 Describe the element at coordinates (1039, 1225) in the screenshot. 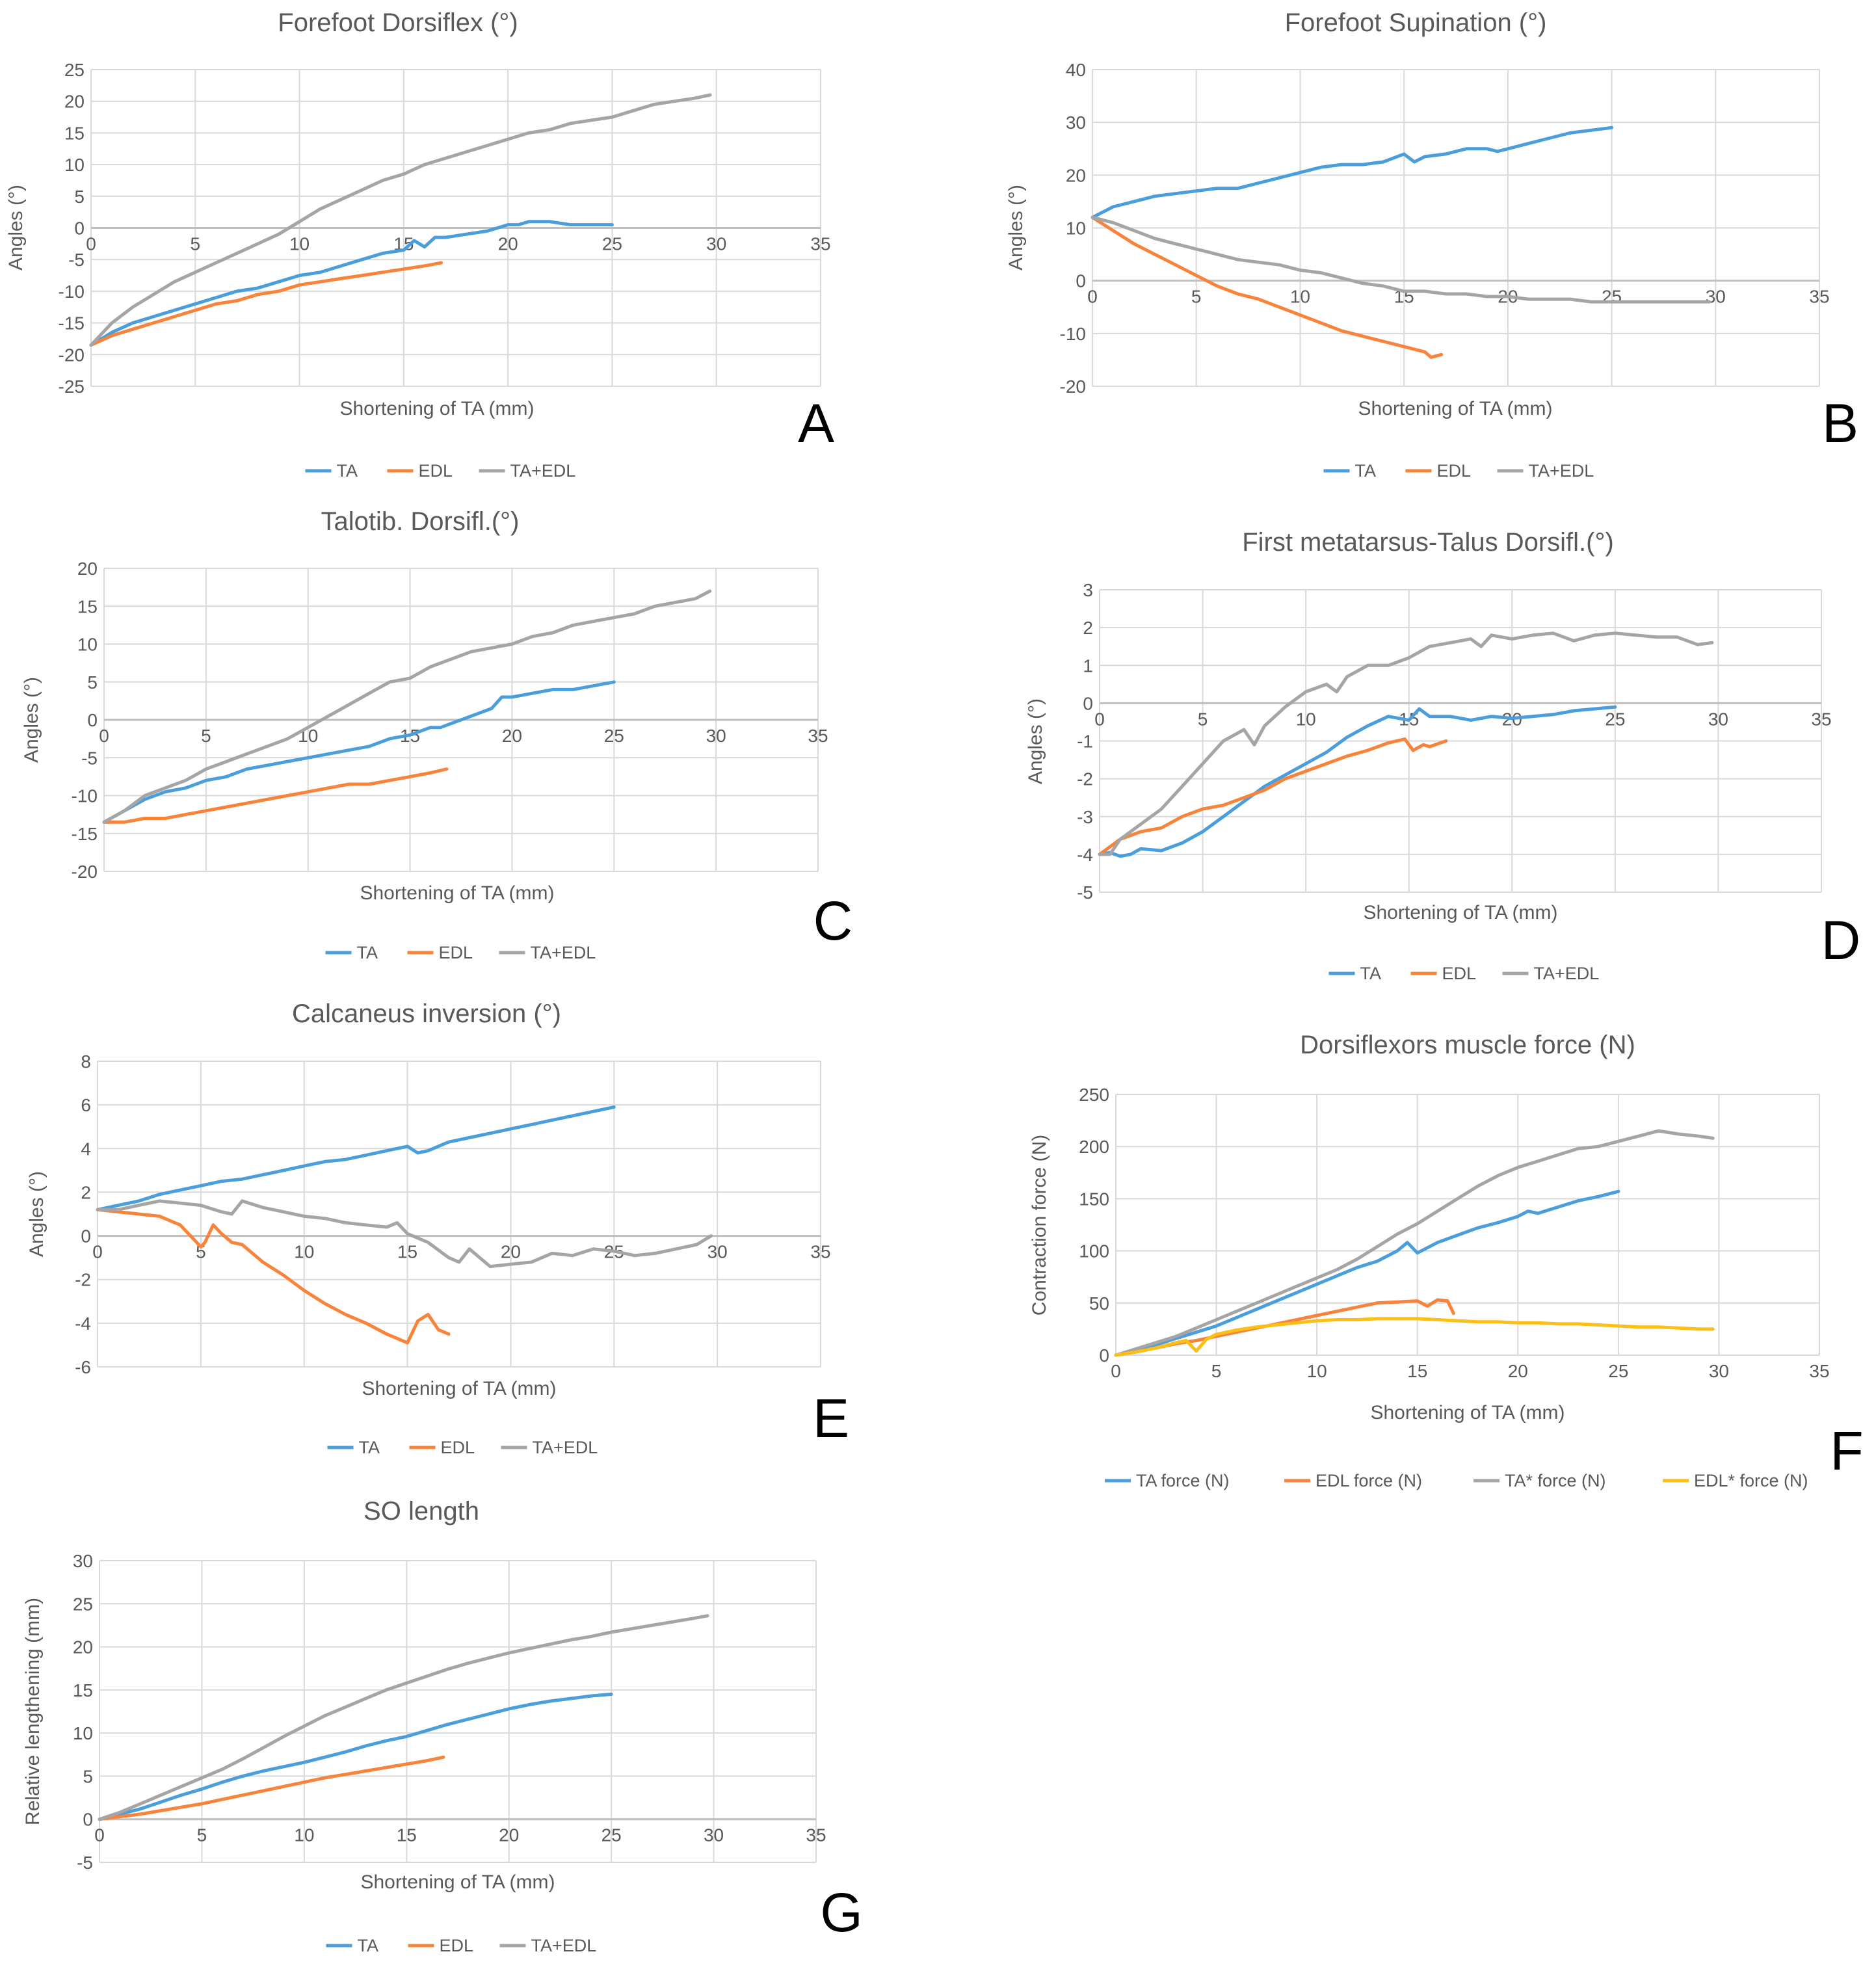

I see `chart-f-ylabel: Contraction force (N)` at that location.